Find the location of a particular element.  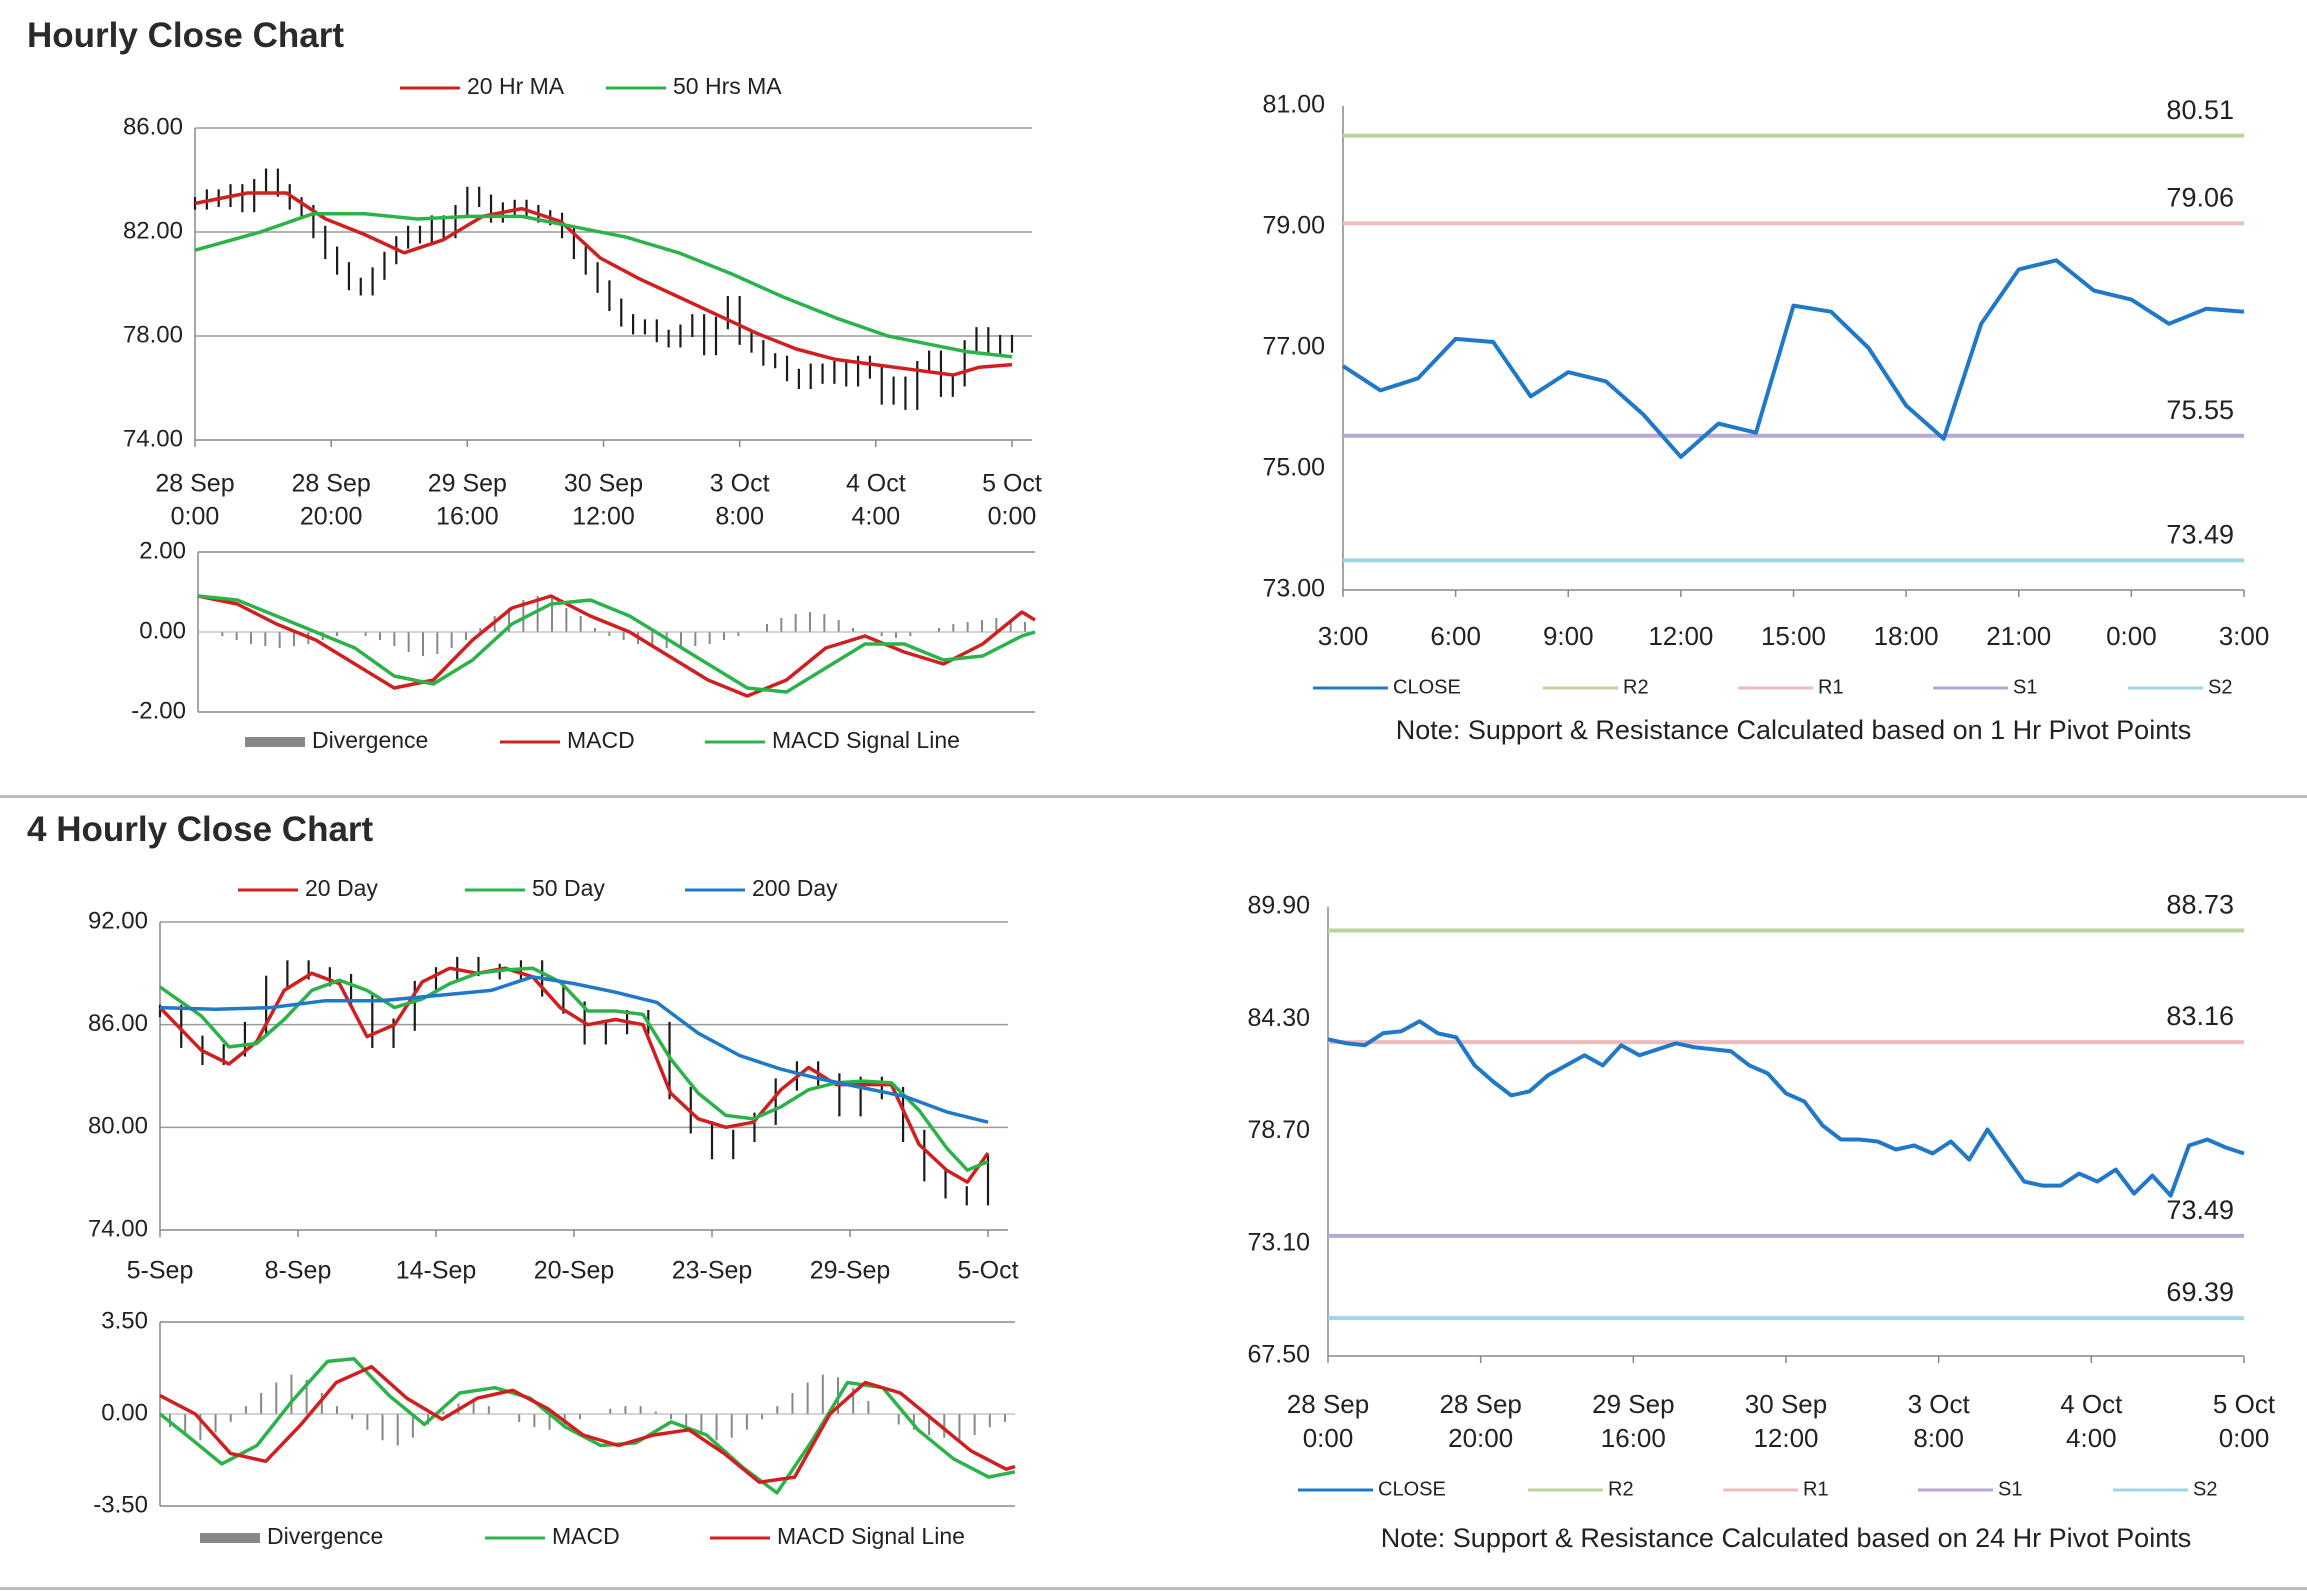

section-title-hourly: Hourly Close Chart is located at coordinates (185, 35).